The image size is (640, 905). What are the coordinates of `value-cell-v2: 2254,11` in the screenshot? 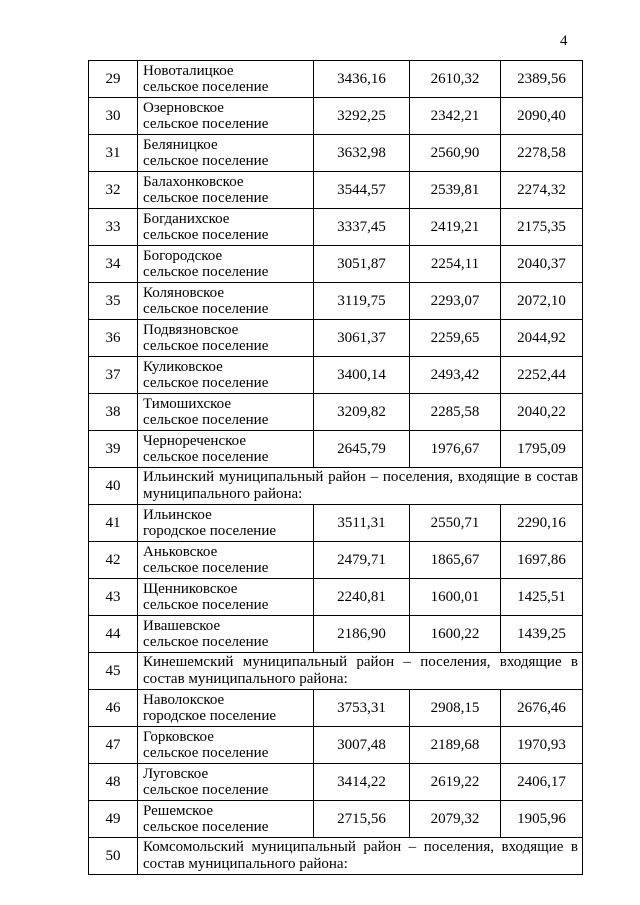 It's located at (455, 264).